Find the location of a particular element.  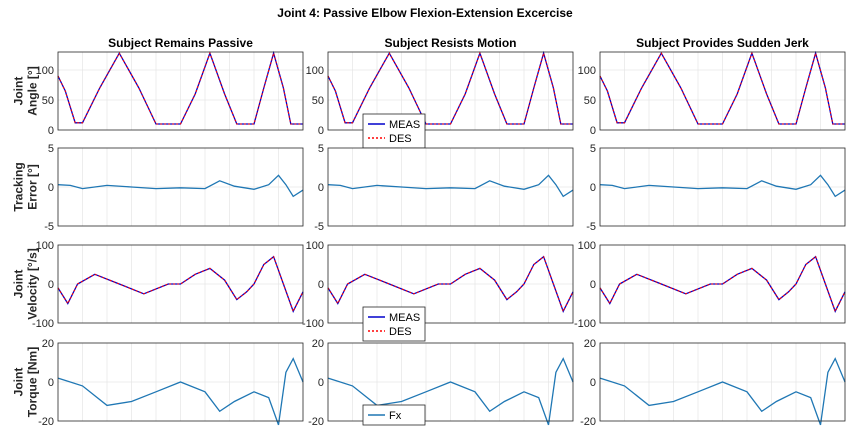

row-ylabel-line: Torque [Nm] is located at coordinates (32, 382).